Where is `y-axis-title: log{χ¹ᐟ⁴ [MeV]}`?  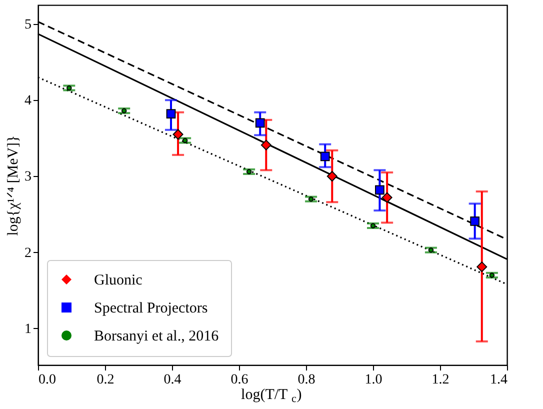 y-axis-title: log{χ¹ᐟ⁴ [MeV]} is located at coordinates (14, 185).